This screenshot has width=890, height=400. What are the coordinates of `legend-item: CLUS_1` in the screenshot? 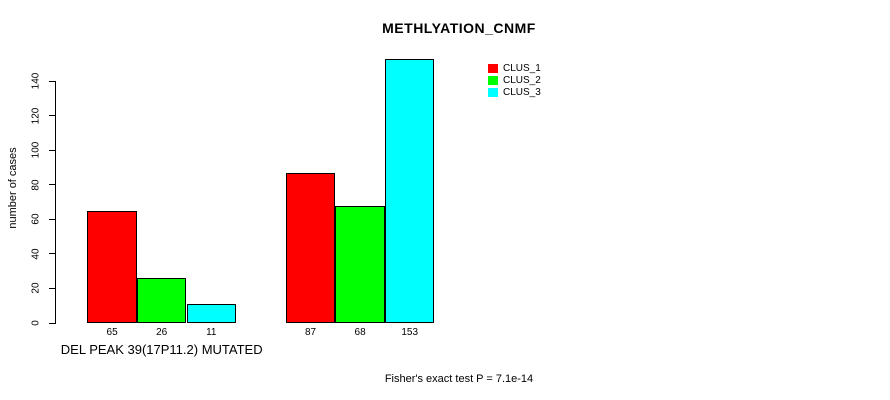 It's located at (514, 68).